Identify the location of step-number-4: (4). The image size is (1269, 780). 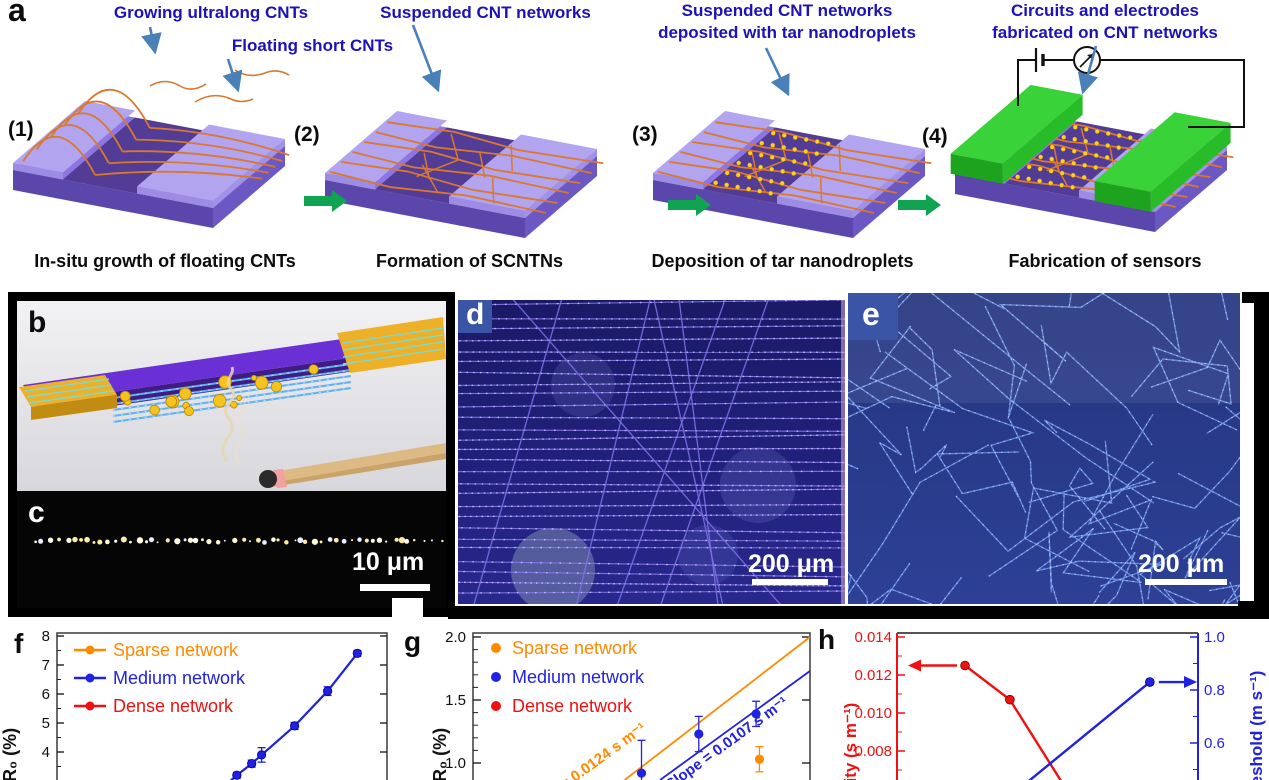
(935, 136).